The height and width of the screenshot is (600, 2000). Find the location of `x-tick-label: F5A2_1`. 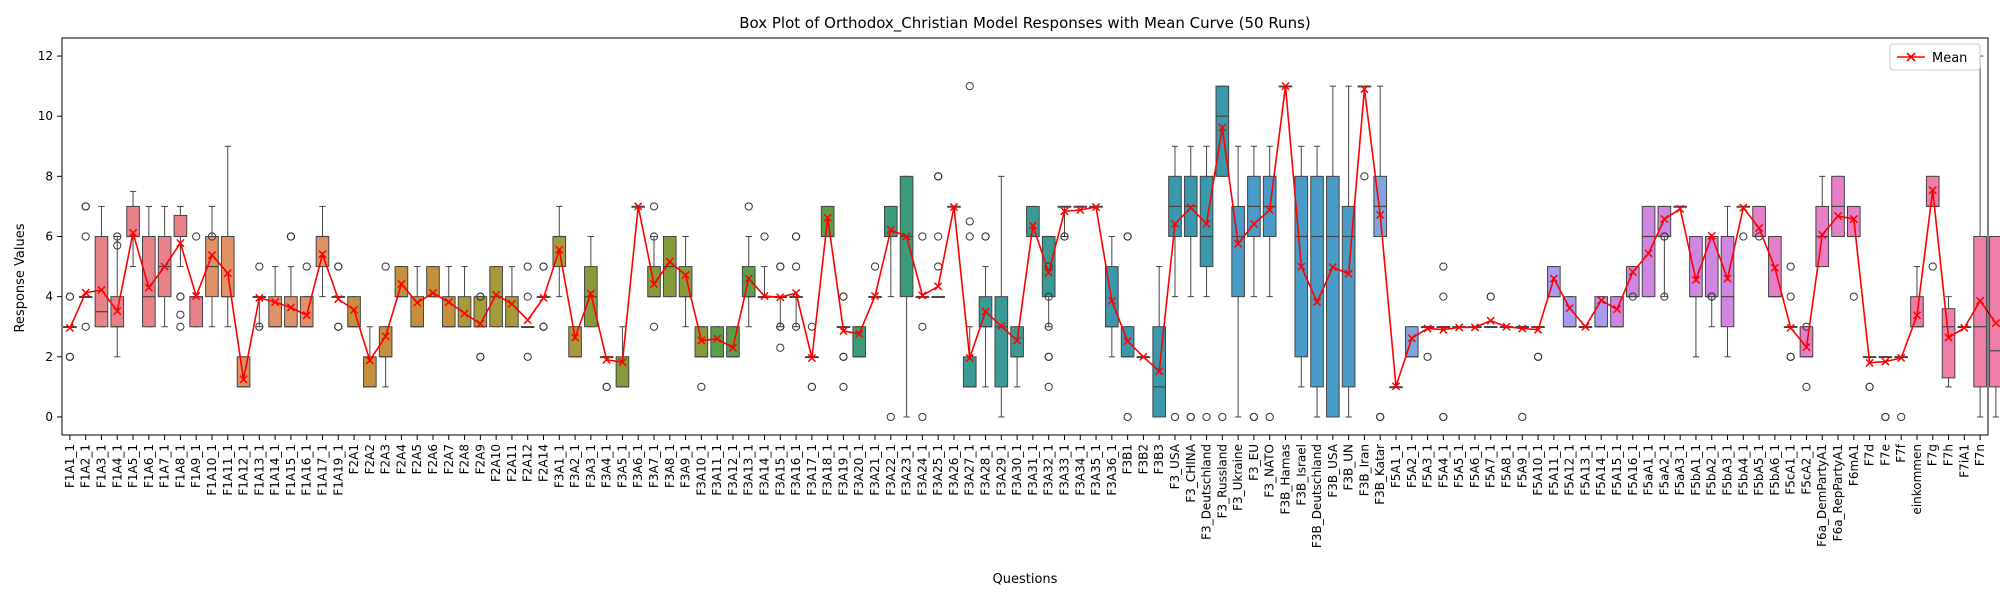

x-tick-label: F5A2_1 is located at coordinates (1412, 466).